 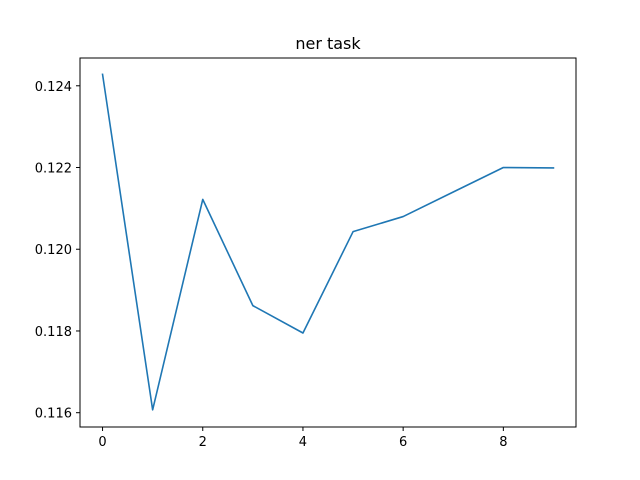 I want to click on y-tick-label: 0.124, so click(x=53, y=87).